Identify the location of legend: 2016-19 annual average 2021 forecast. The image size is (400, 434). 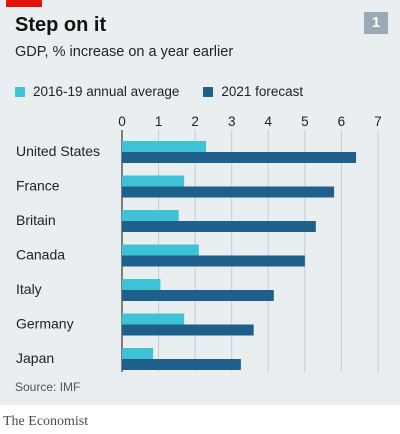
(171, 91).